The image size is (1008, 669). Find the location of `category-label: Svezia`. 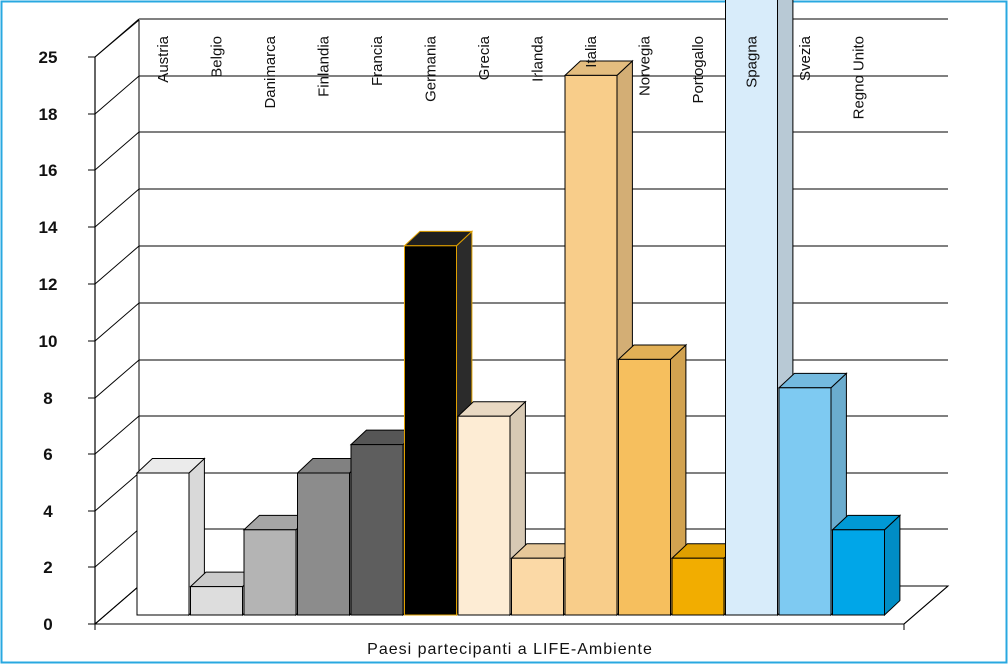

category-label: Svezia is located at coordinates (805, 58).